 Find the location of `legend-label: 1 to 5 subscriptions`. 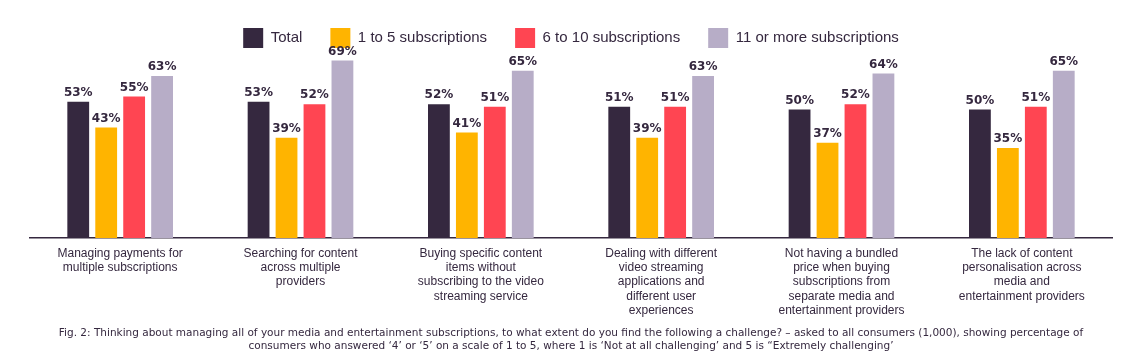

legend-label: 1 to 5 subscriptions is located at coordinates (422, 37).